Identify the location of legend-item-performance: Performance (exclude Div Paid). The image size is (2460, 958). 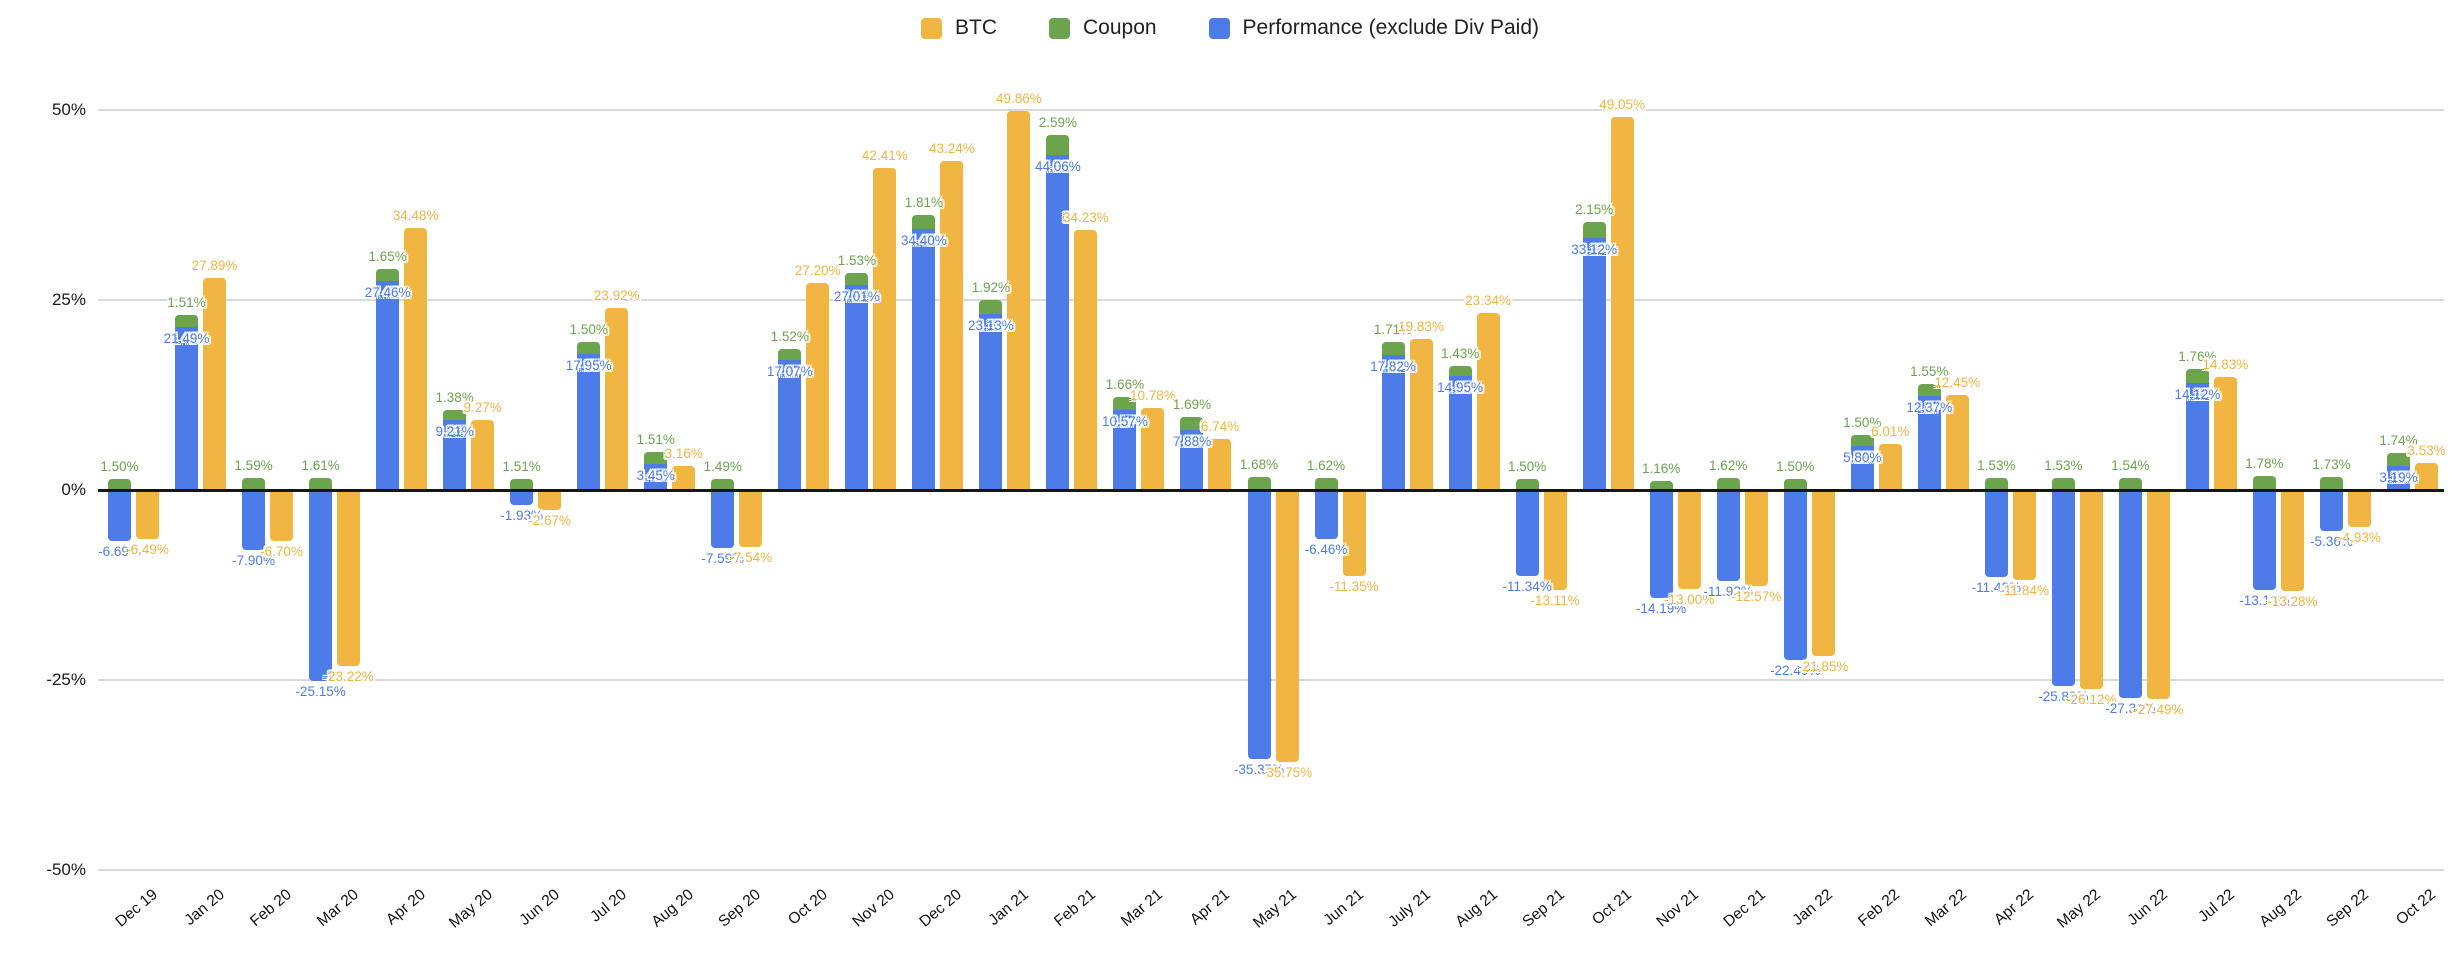
(1373, 28).